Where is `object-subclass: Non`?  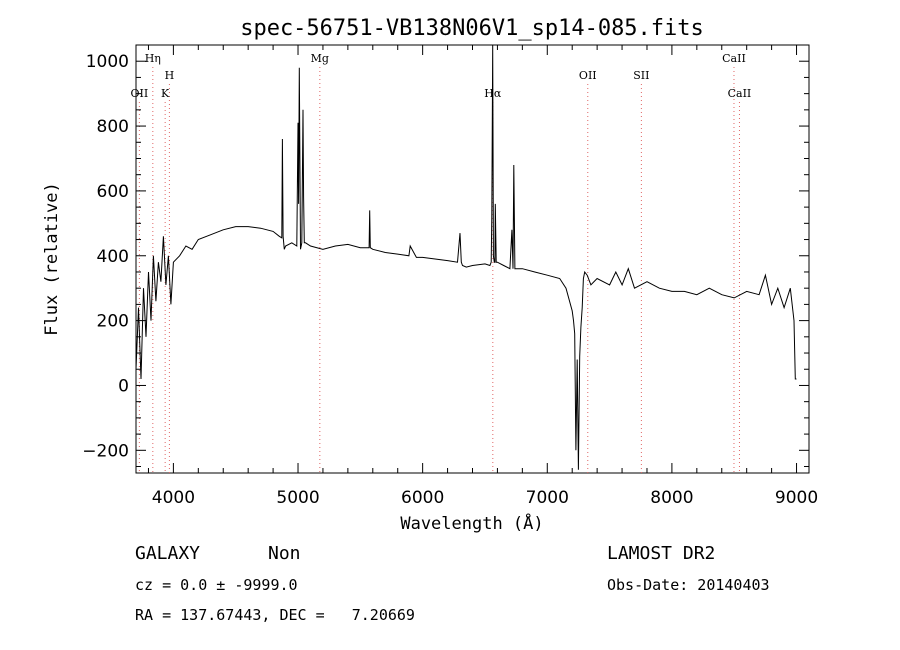 object-subclass: Non is located at coordinates (284, 553).